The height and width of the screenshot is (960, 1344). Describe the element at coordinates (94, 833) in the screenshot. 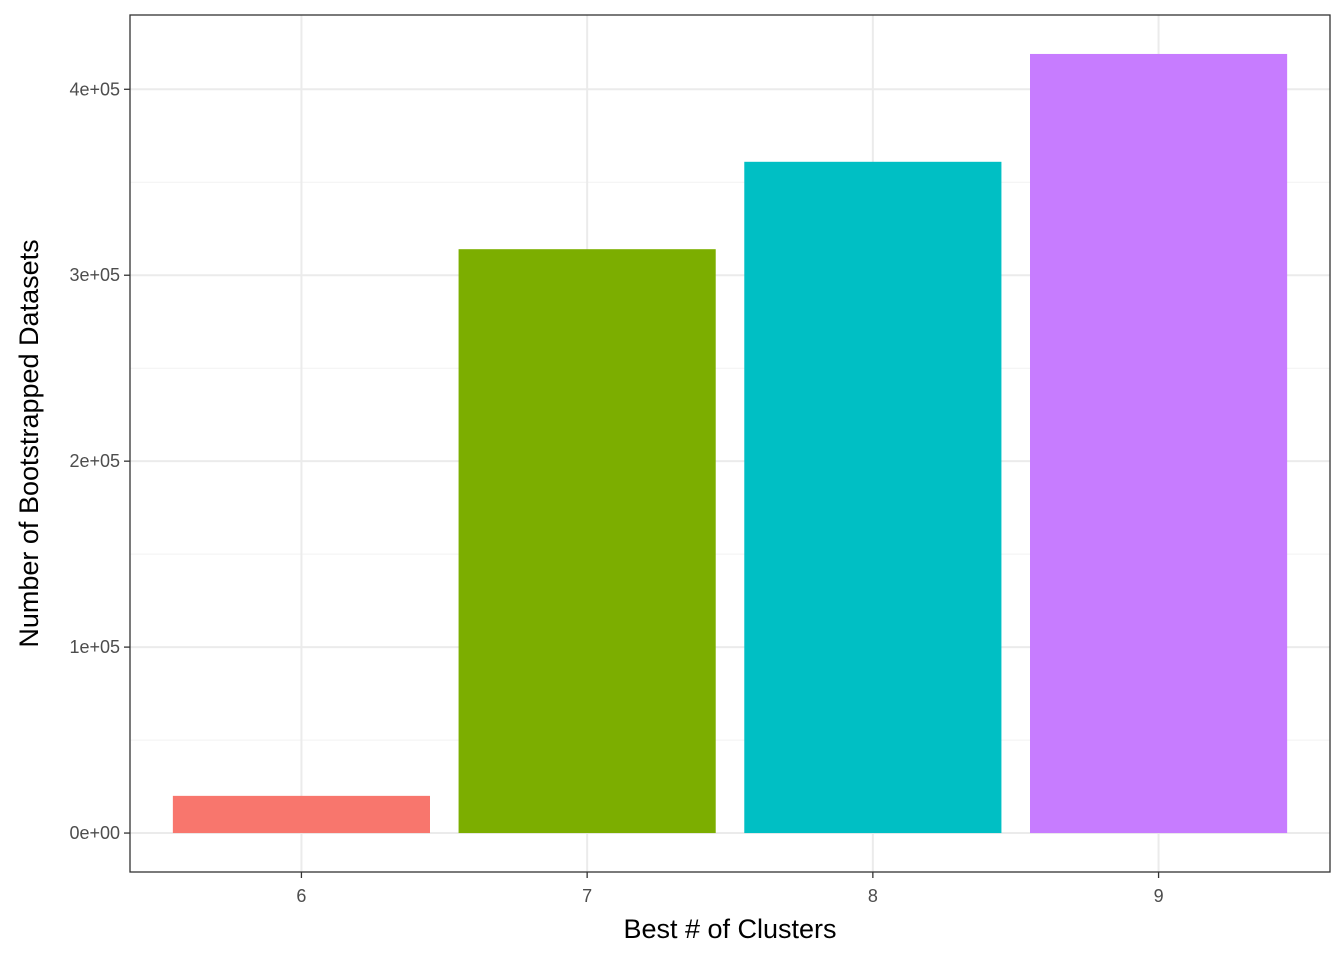

I see `y-tick-label: 0e+00` at that location.